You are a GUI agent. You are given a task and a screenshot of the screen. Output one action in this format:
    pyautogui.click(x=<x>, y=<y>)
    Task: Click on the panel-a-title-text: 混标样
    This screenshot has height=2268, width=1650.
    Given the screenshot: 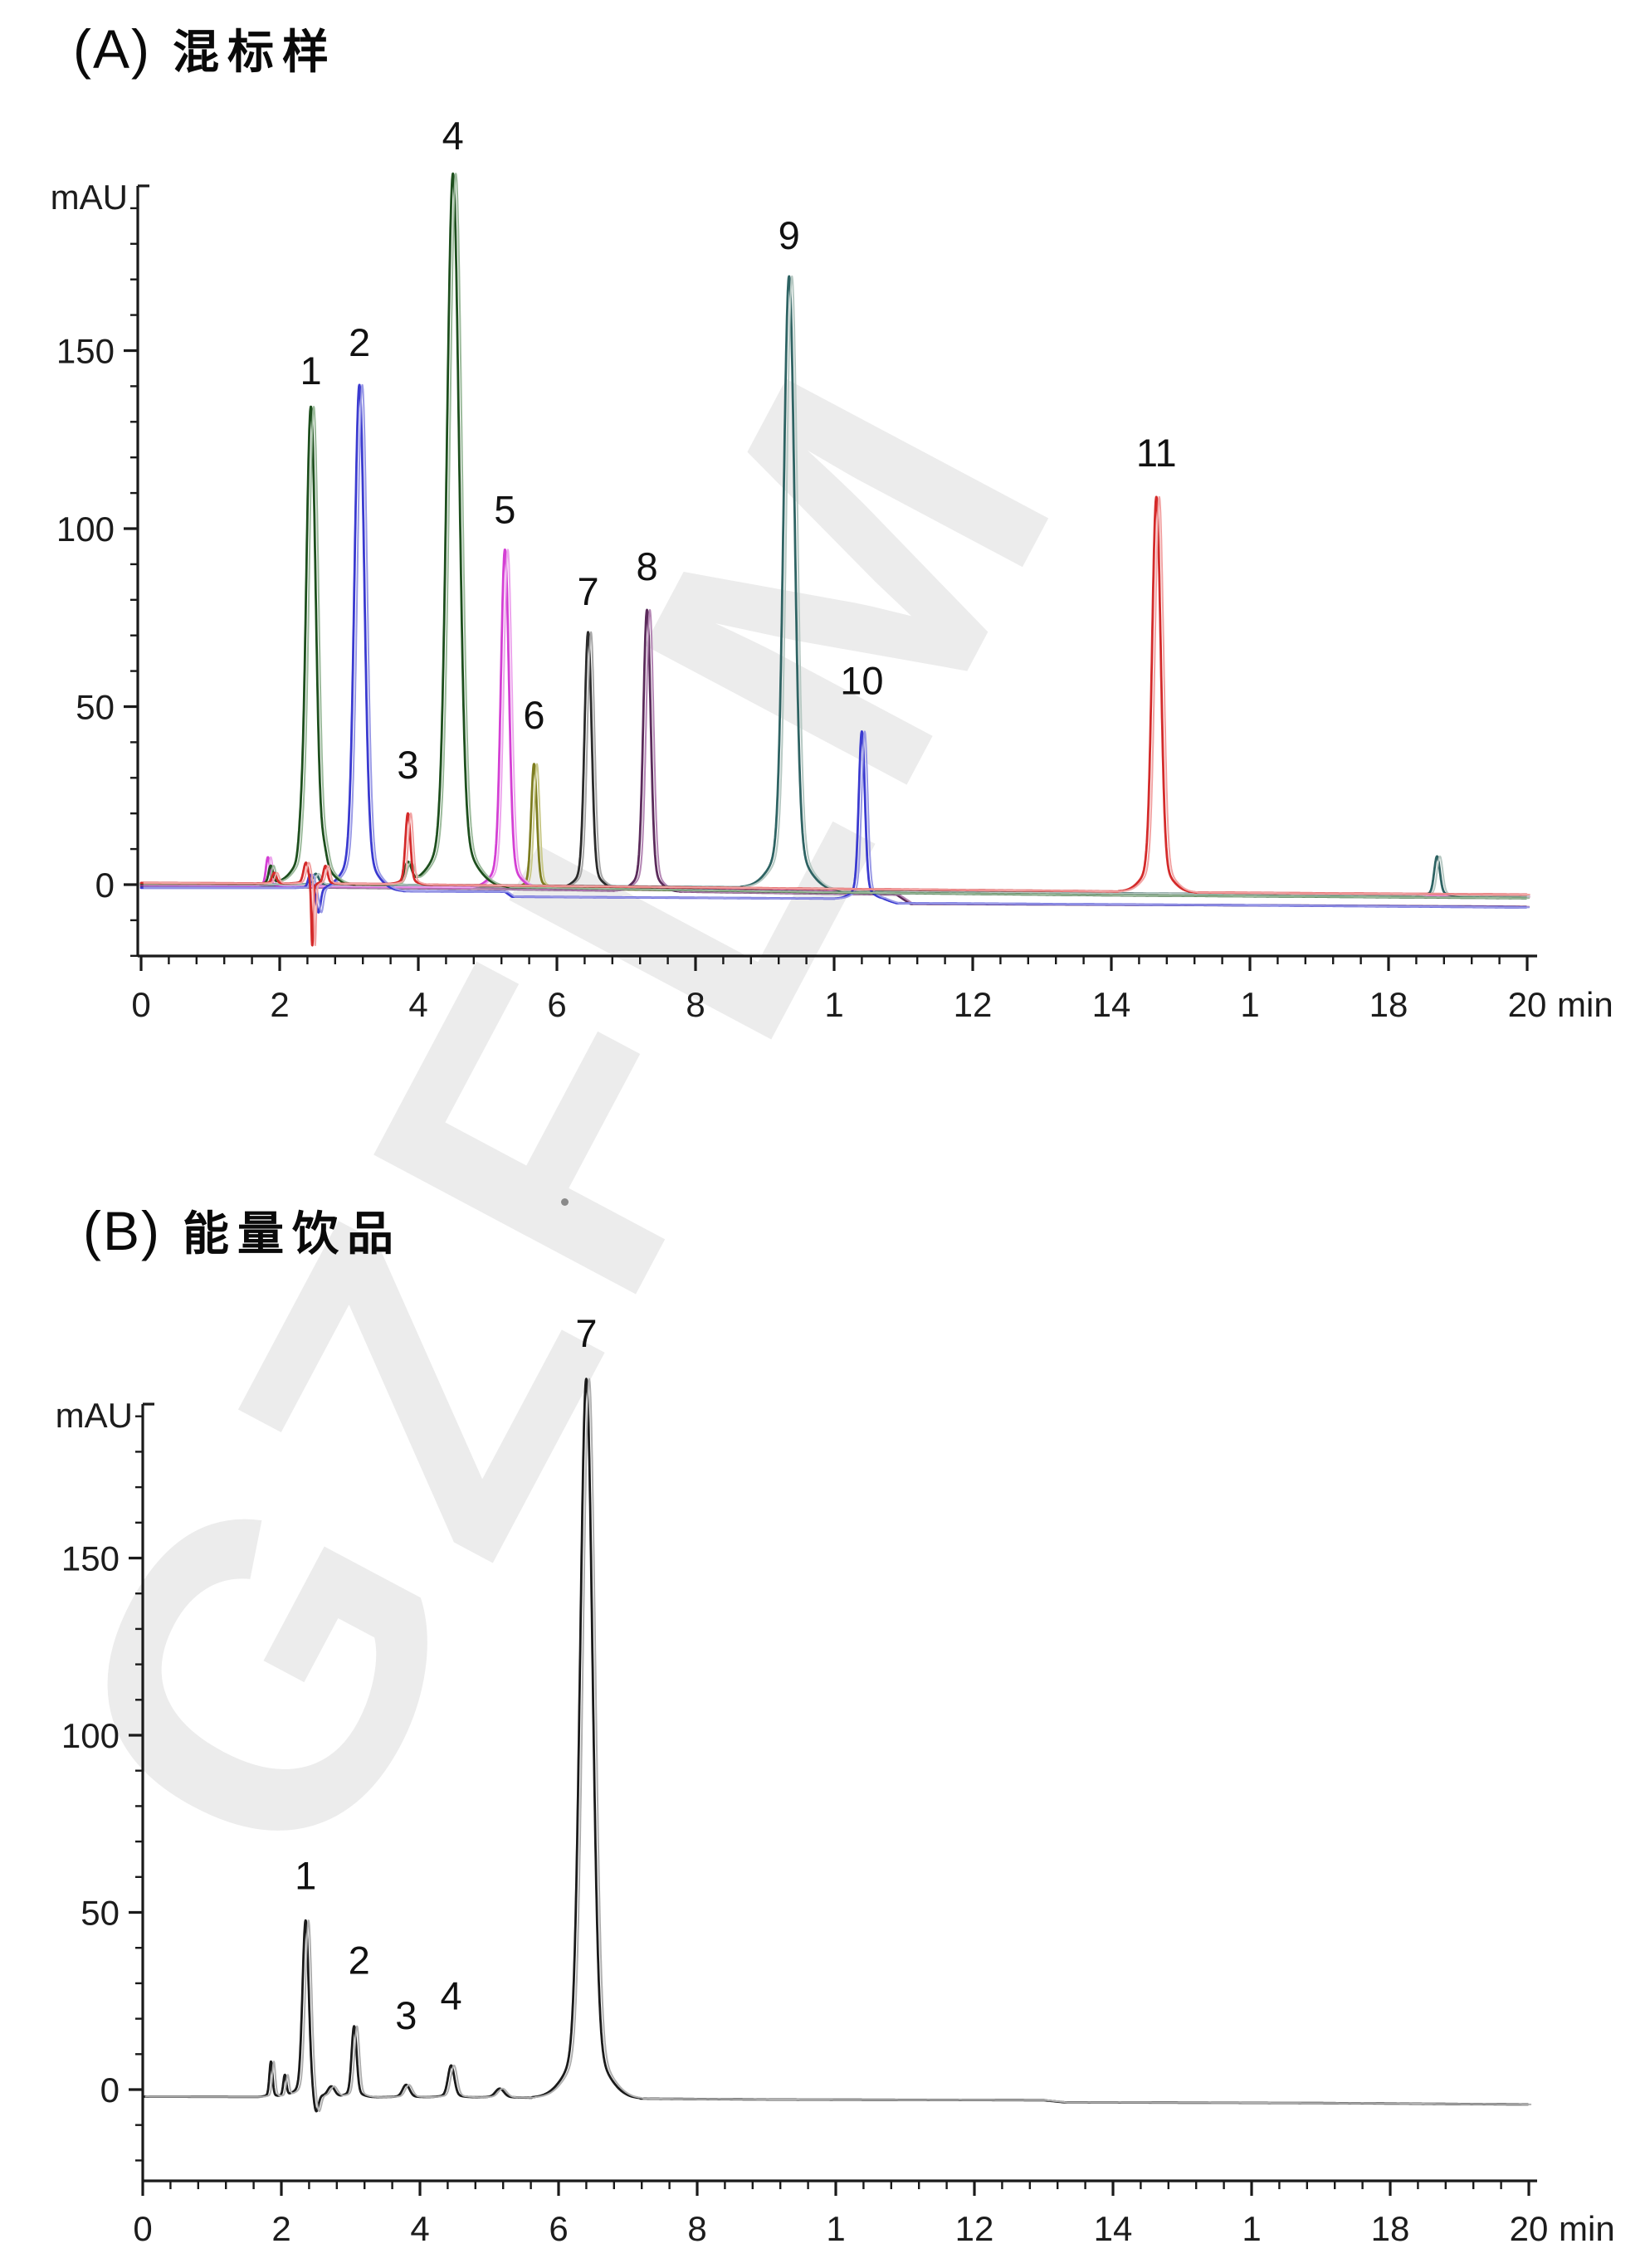 What is the action you would take?
    pyautogui.click(x=254, y=52)
    